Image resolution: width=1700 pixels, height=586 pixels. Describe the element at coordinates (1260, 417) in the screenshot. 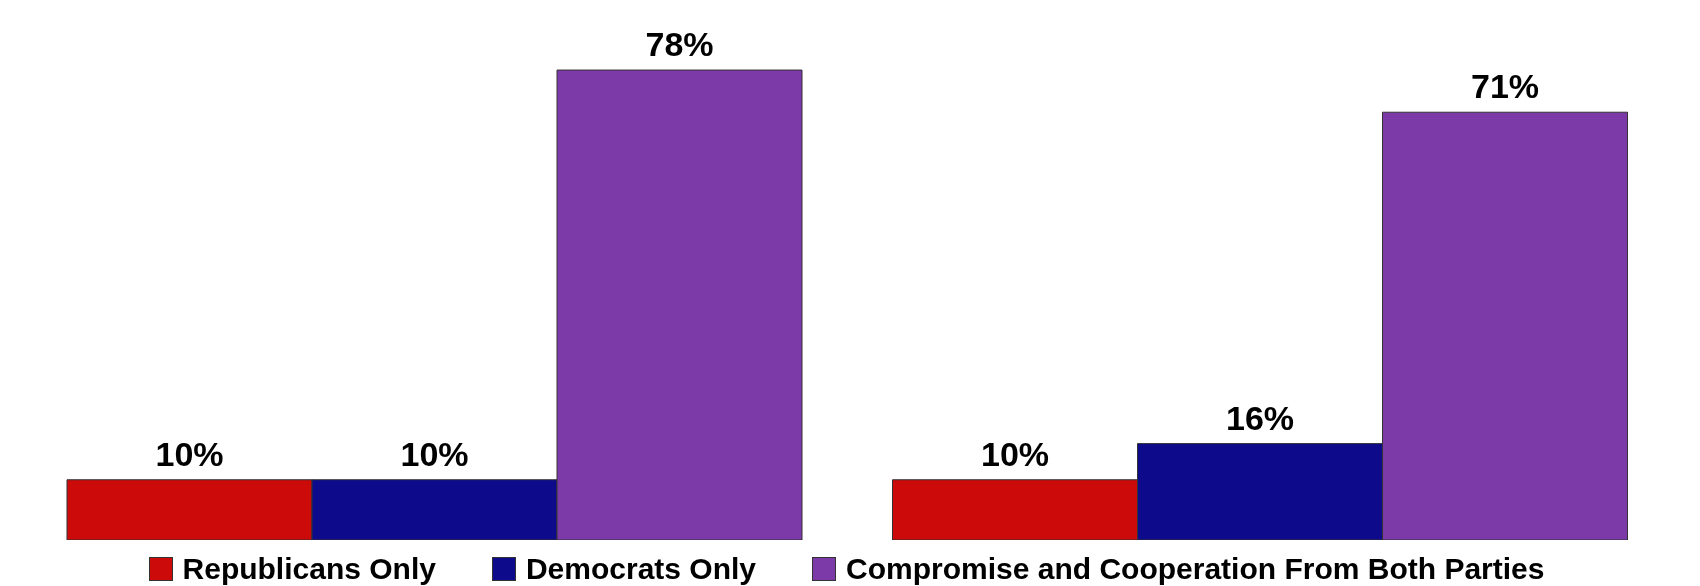

I see `data-label: 16%` at that location.